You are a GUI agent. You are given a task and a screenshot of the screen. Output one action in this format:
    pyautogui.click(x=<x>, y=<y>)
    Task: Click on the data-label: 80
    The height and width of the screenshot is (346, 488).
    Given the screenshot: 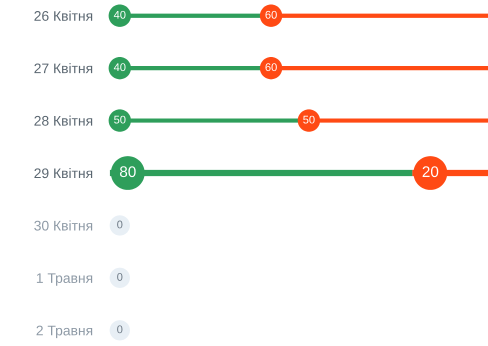 What is the action you would take?
    pyautogui.click(x=128, y=172)
    